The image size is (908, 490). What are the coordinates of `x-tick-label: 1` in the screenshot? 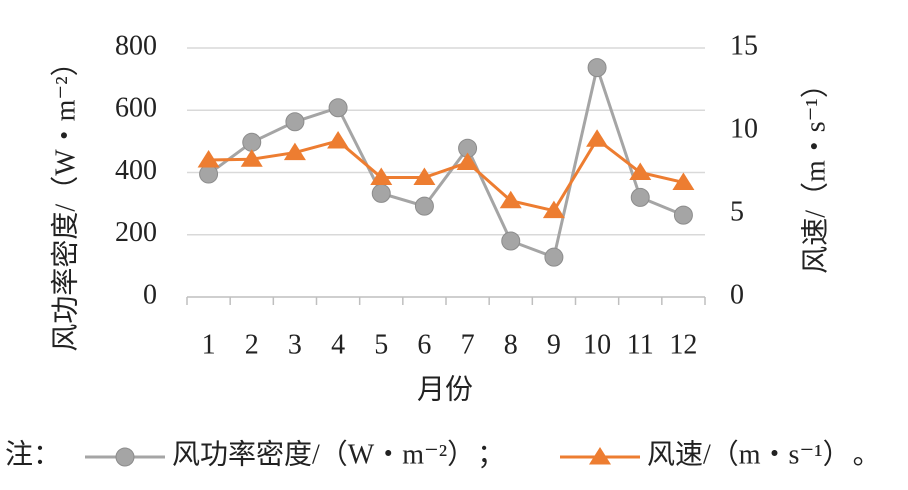 It's located at (209, 344).